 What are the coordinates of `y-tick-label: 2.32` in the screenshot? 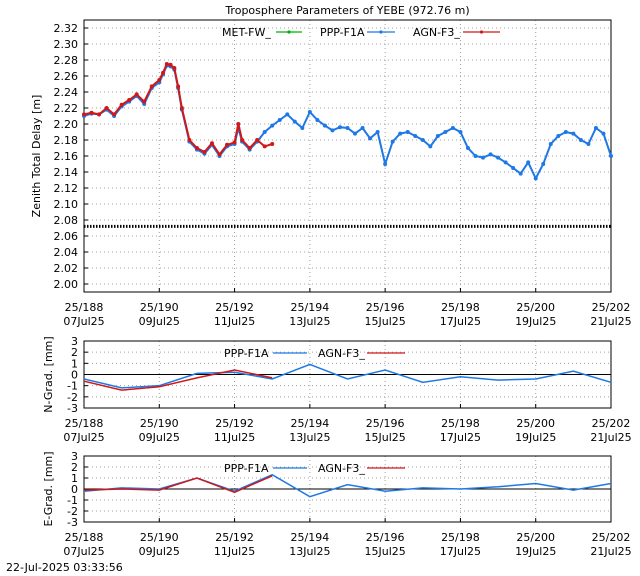 It's located at (66, 28).